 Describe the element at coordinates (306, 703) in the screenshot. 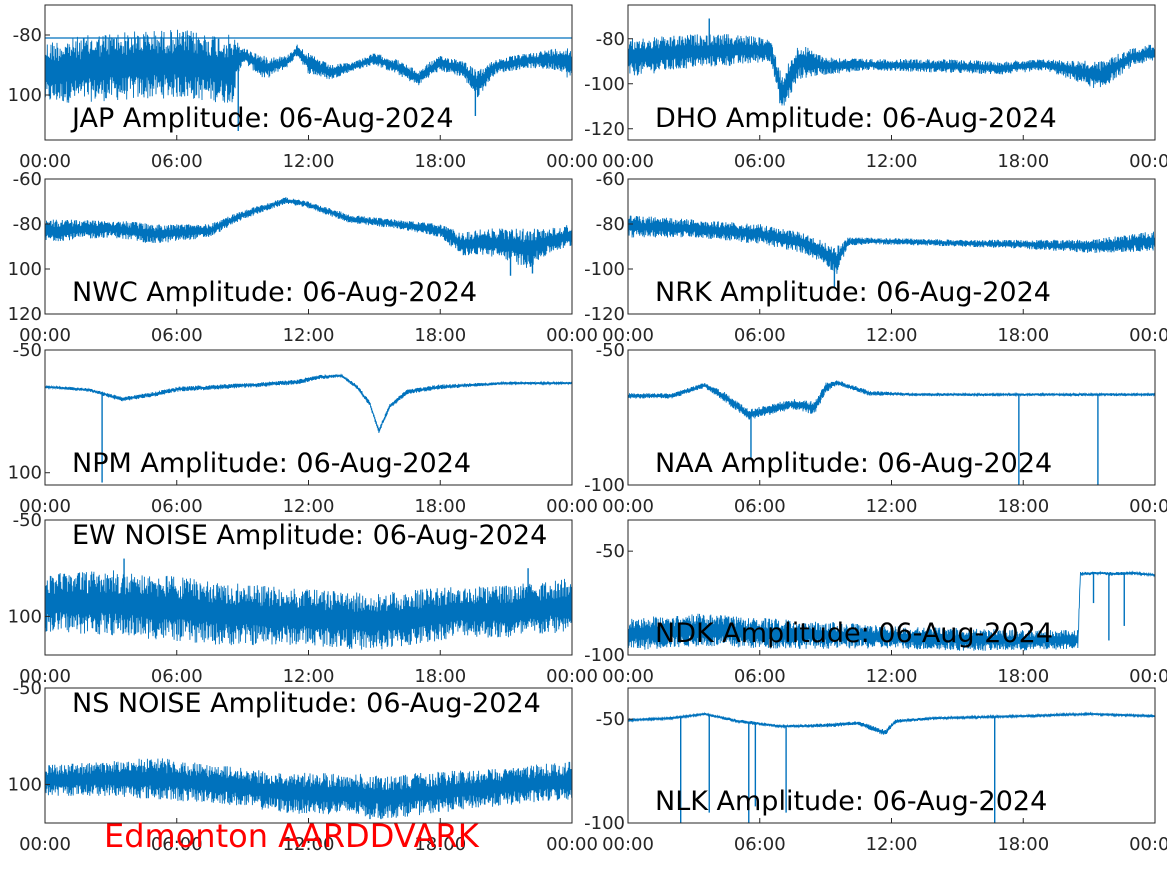

I see `panel-title: NS NOISE Amplitude: 06-Aug-2024` at that location.